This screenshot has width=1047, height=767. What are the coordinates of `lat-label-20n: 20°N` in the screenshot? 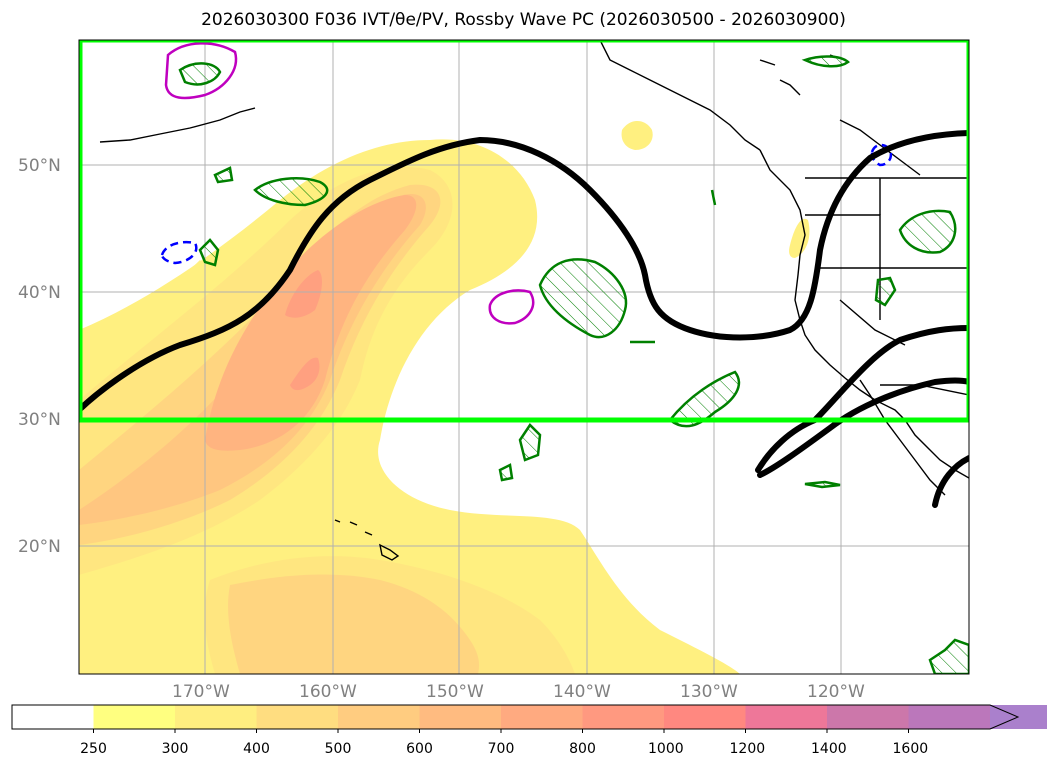 It's located at (39, 547).